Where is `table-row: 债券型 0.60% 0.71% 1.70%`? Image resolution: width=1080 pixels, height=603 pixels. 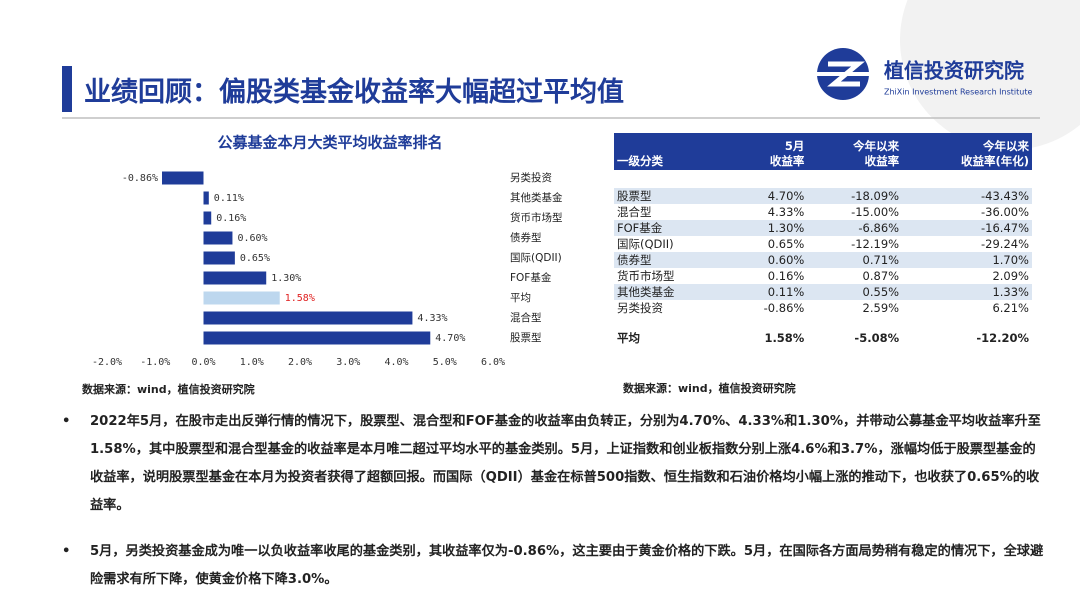 table-row: 债券型 0.60% 0.71% 1.70% is located at coordinates (823, 260).